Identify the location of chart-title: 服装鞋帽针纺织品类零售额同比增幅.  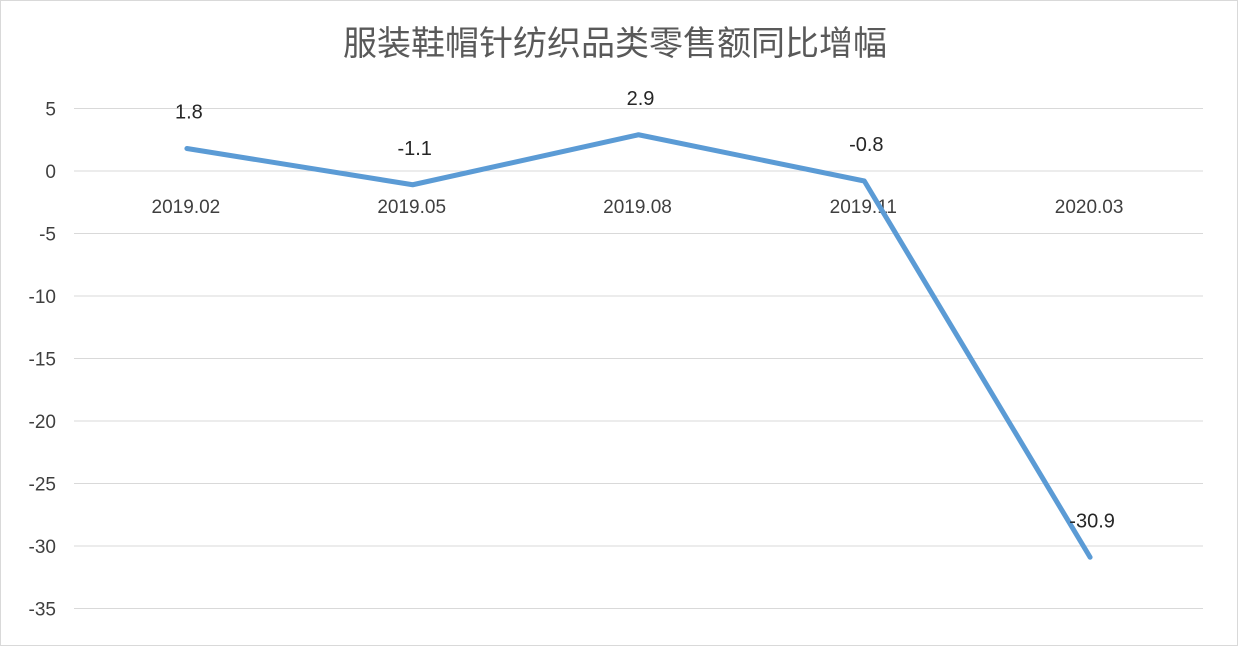
(615, 44).